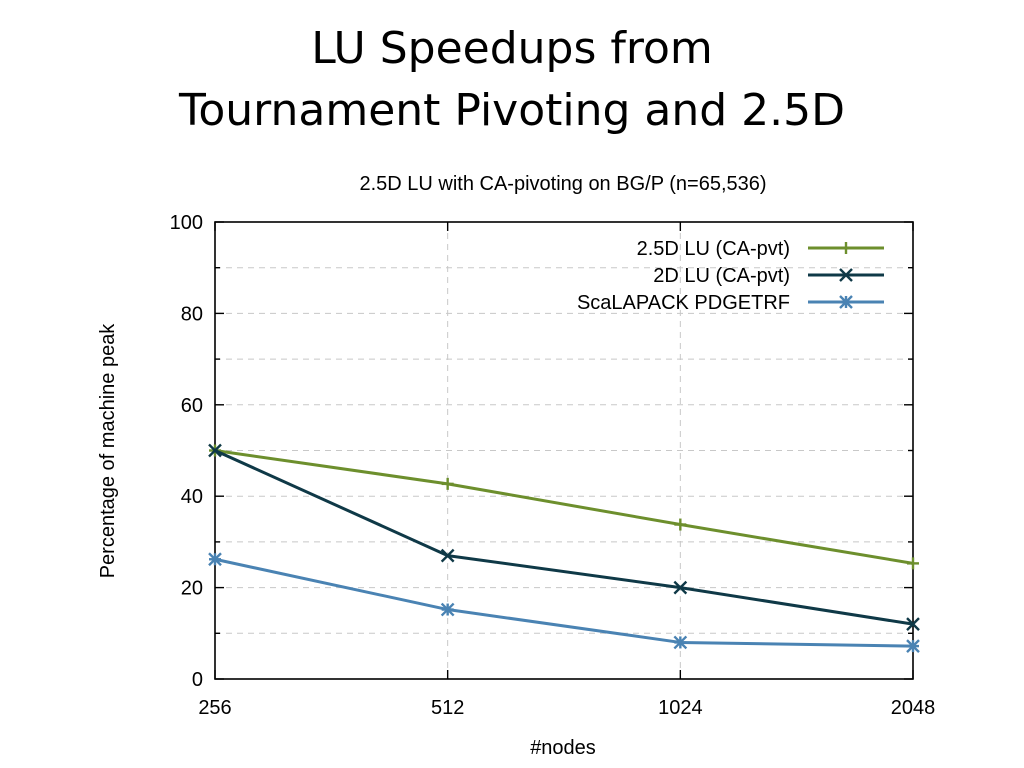 Image resolution: width=1024 pixels, height=768 pixels. I want to click on legend-item: ScaLAPACK PDGETRF, so click(730, 303).